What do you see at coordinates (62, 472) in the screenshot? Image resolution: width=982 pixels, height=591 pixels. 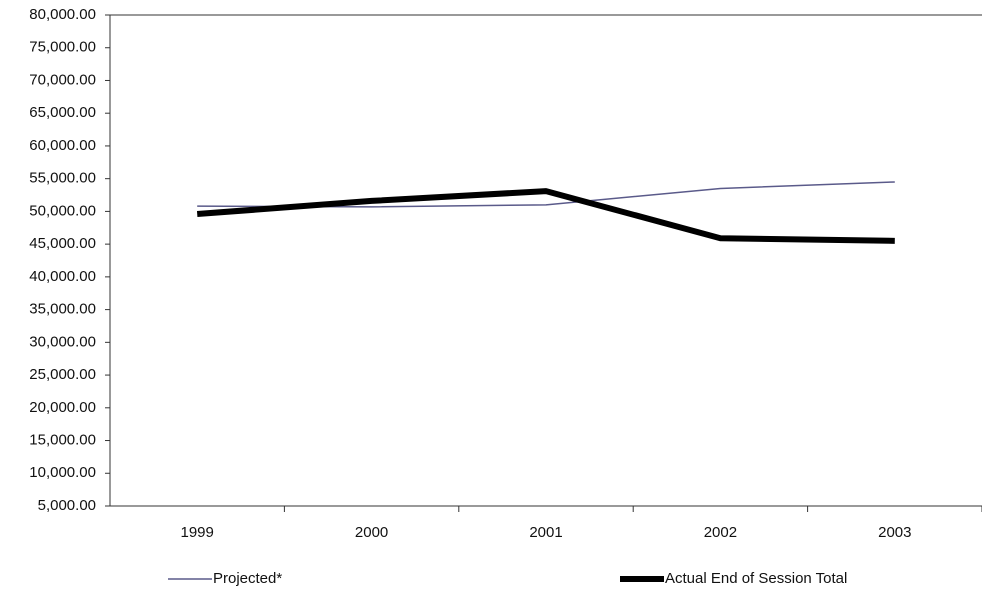 I see `y-tick-label: 10,000.00` at bounding box center [62, 472].